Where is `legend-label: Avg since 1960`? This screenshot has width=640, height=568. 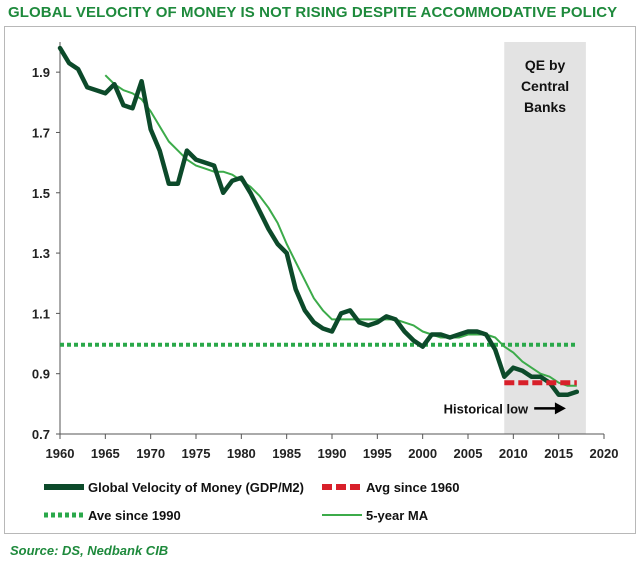
legend-label: Avg since 1960 is located at coordinates (412, 487).